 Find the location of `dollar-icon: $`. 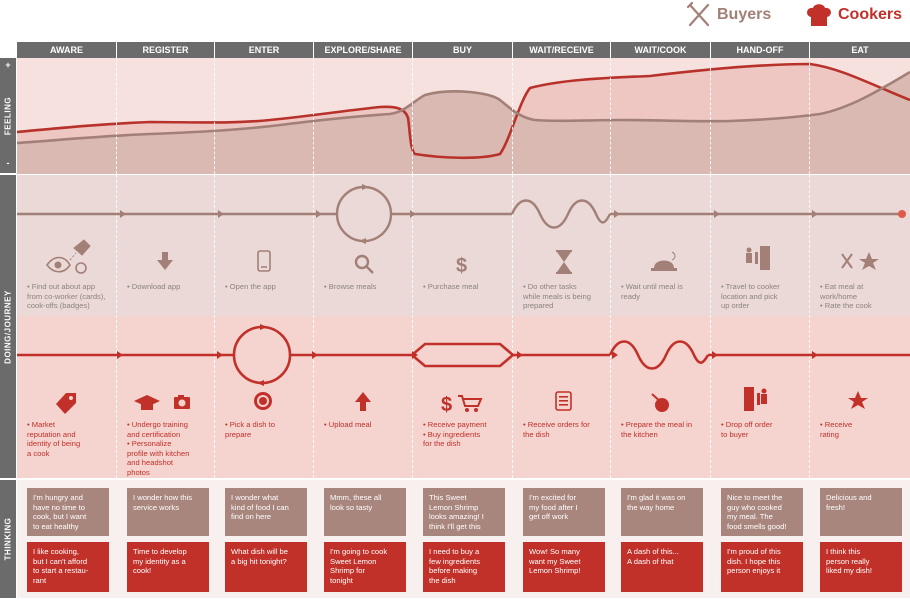

dollar-icon: $ is located at coordinates (461, 266).